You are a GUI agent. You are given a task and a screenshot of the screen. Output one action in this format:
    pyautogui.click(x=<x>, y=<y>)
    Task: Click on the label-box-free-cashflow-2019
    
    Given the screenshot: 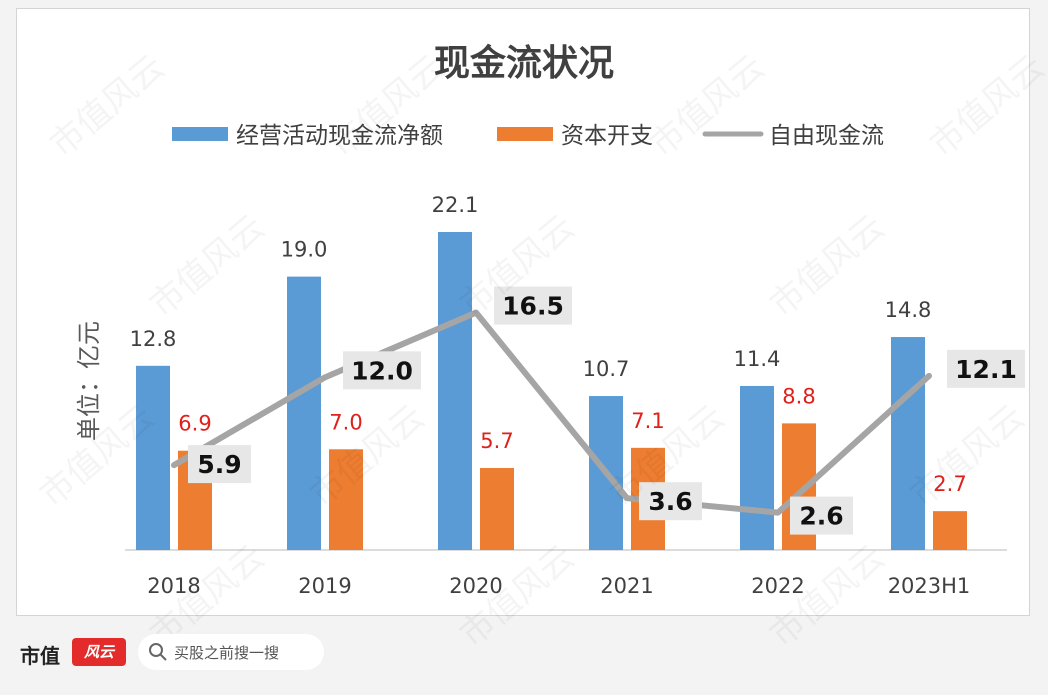 What is the action you would take?
    pyautogui.click(x=382, y=370)
    